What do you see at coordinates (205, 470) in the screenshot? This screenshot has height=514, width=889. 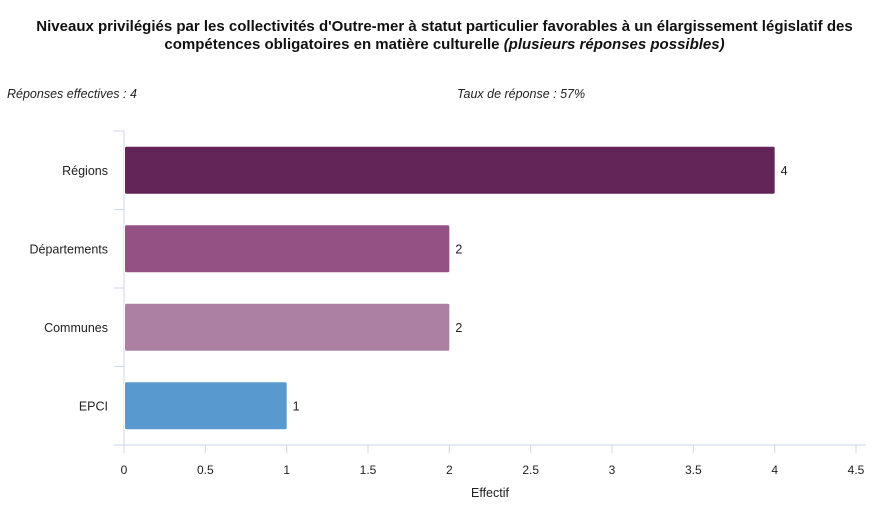 I see `x-tick-label: 0.5` at bounding box center [205, 470].